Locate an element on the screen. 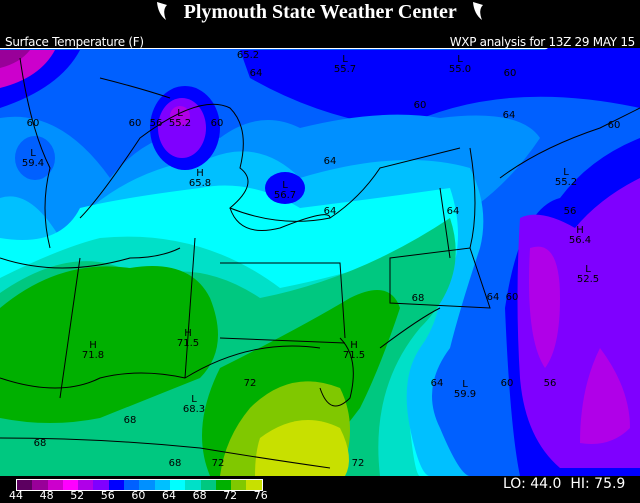  lo-value: 44.0 is located at coordinates (546, 484).